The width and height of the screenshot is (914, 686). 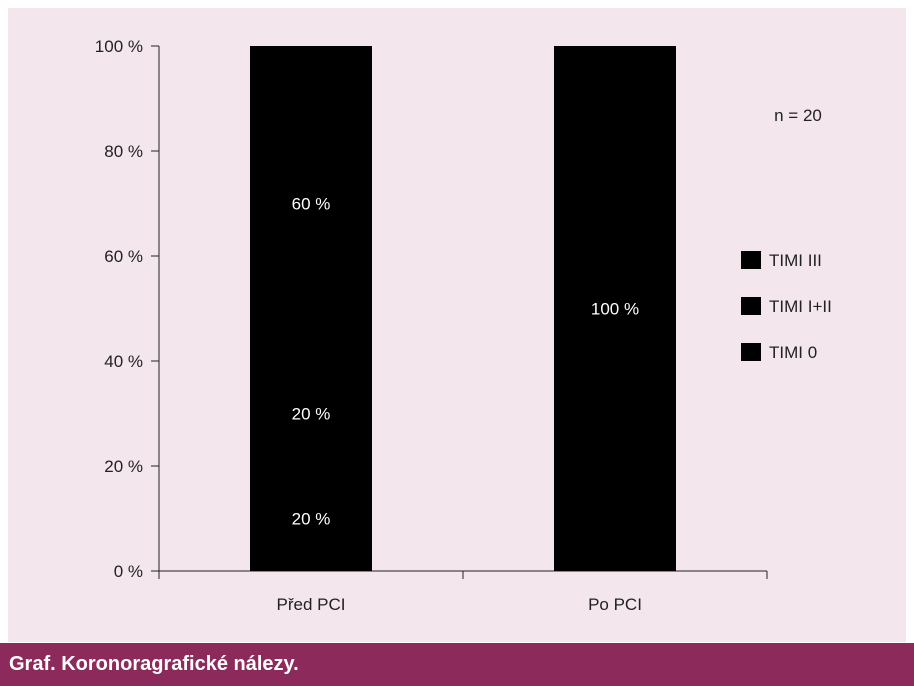 What do you see at coordinates (119, 46) in the screenshot?
I see `y-tick-label: 100 %` at bounding box center [119, 46].